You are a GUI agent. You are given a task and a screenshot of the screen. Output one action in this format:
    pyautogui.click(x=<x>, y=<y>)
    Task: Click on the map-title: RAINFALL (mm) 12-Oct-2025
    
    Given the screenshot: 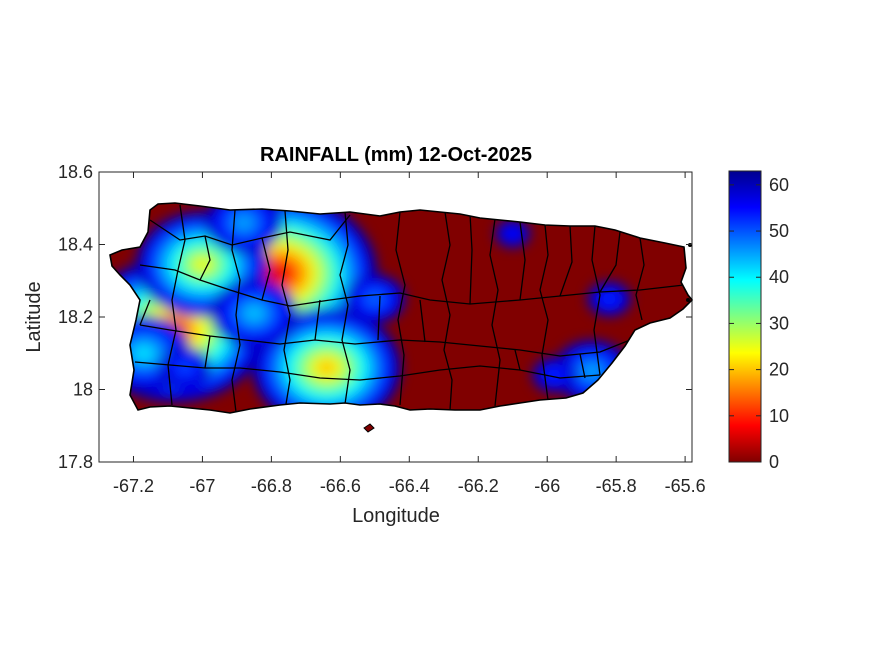 What is the action you would take?
    pyautogui.click(x=396, y=155)
    